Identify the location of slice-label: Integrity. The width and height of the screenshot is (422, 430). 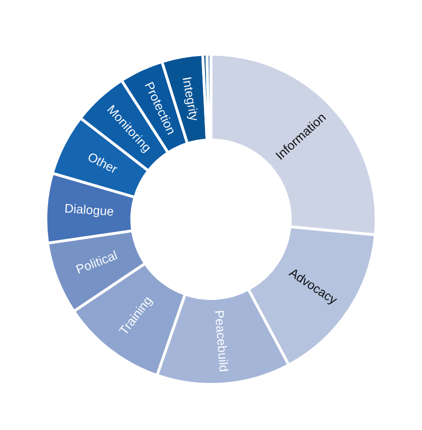
(190, 99).